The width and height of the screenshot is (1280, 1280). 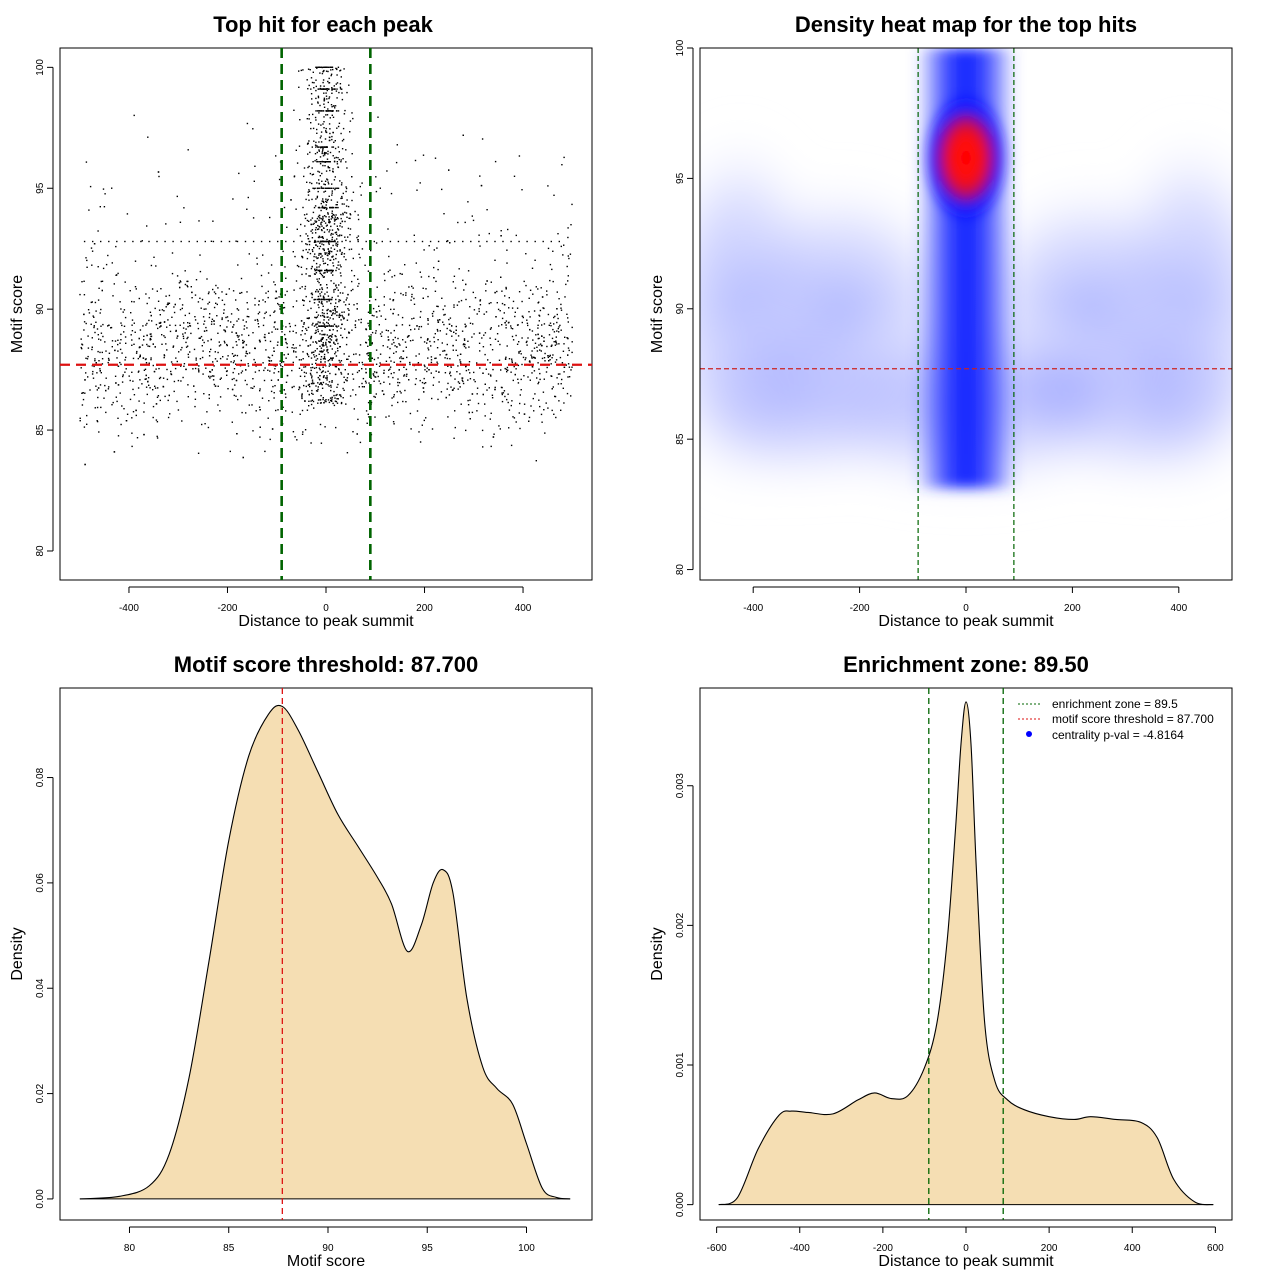 I want to click on x-tick-label: -200, so click(x=883, y=1248).